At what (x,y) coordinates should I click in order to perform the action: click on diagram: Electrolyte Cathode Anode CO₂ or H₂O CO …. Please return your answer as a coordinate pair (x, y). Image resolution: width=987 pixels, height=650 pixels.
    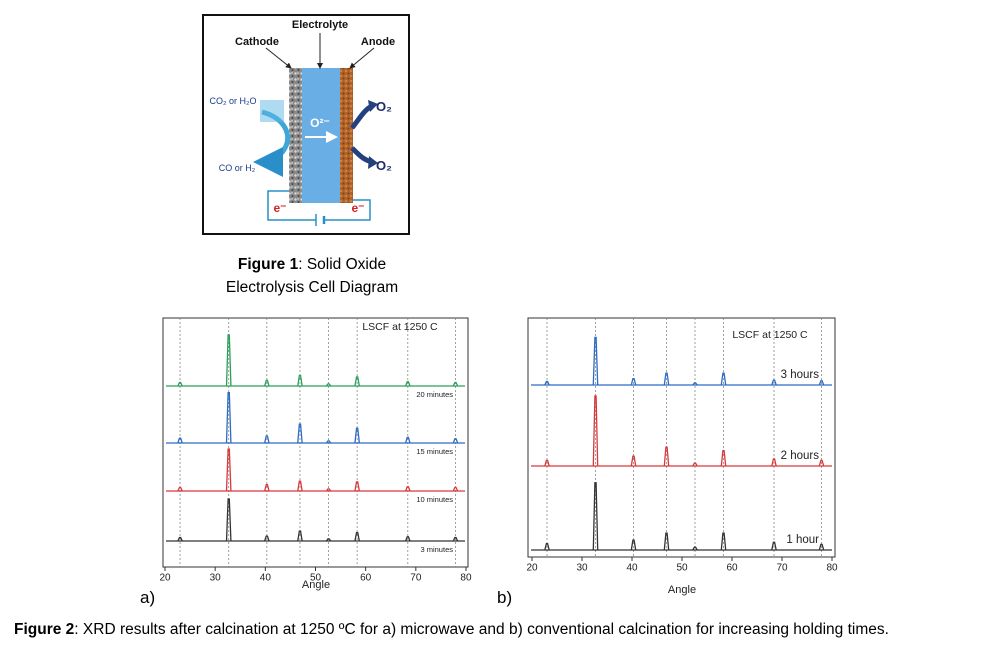
    Looking at the image, I should click on (306, 124).